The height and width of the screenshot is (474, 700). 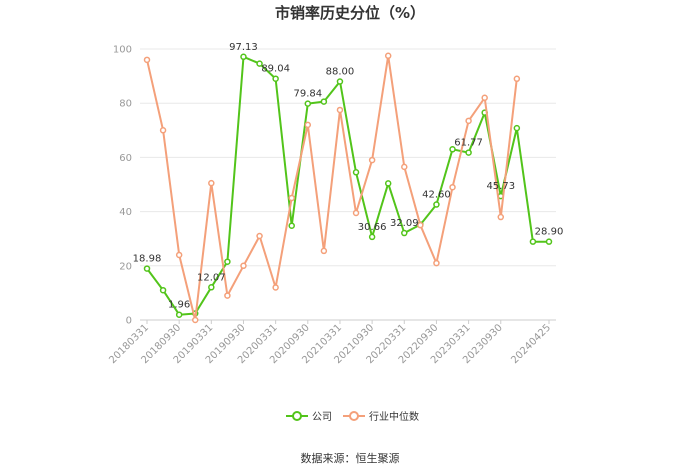 I want to click on data-source: 数据来源：恒生聚源, so click(x=350, y=458).